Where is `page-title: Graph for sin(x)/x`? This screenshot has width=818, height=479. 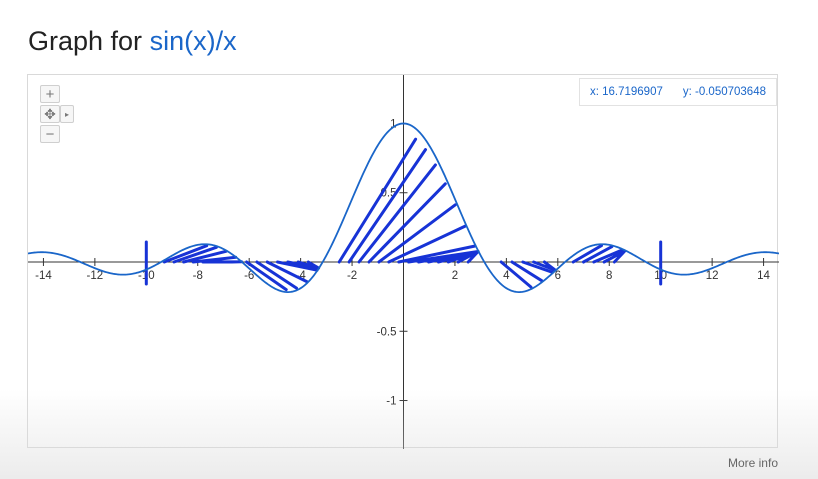
page-title: Graph for sin(x)/x is located at coordinates (132, 41).